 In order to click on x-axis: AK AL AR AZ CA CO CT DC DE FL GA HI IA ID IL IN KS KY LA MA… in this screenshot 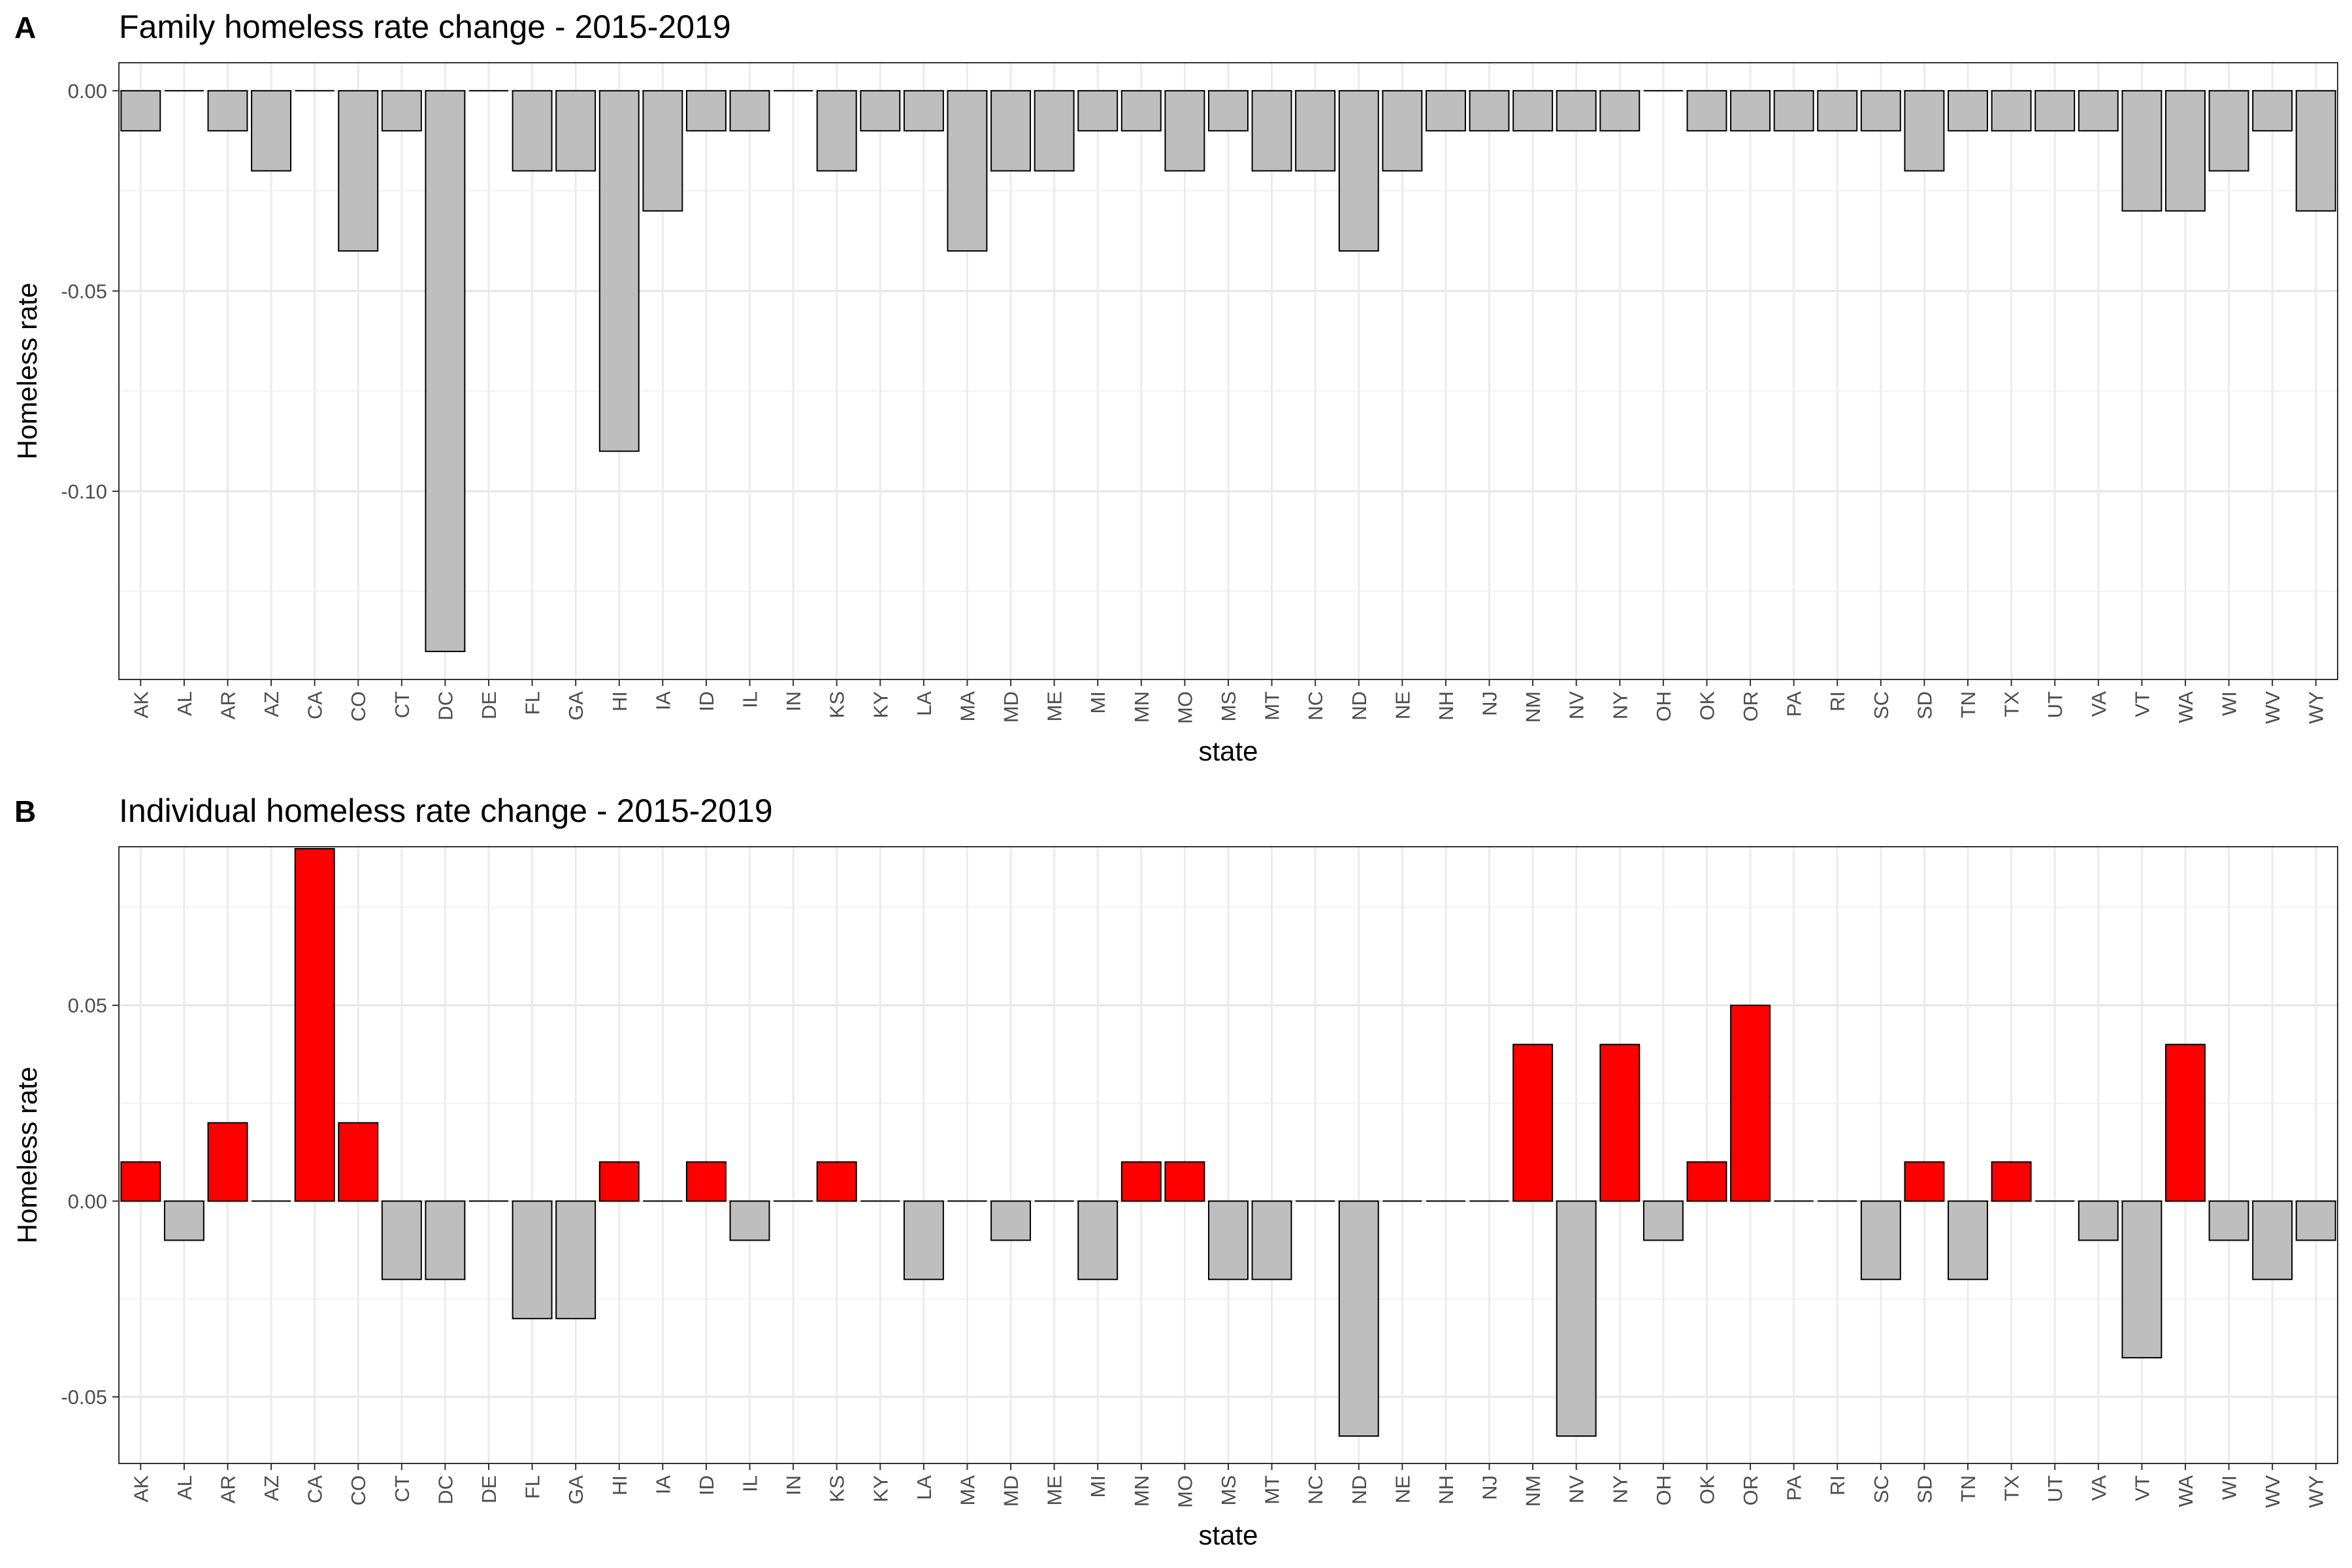, I will do `click(1228, 1485)`.